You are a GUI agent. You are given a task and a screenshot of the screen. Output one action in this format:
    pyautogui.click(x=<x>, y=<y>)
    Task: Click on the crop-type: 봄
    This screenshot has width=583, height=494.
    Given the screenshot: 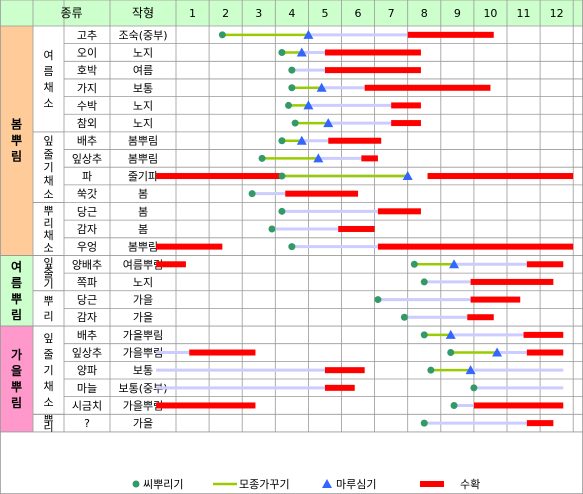 What is the action you would take?
    pyautogui.click(x=143, y=194)
    